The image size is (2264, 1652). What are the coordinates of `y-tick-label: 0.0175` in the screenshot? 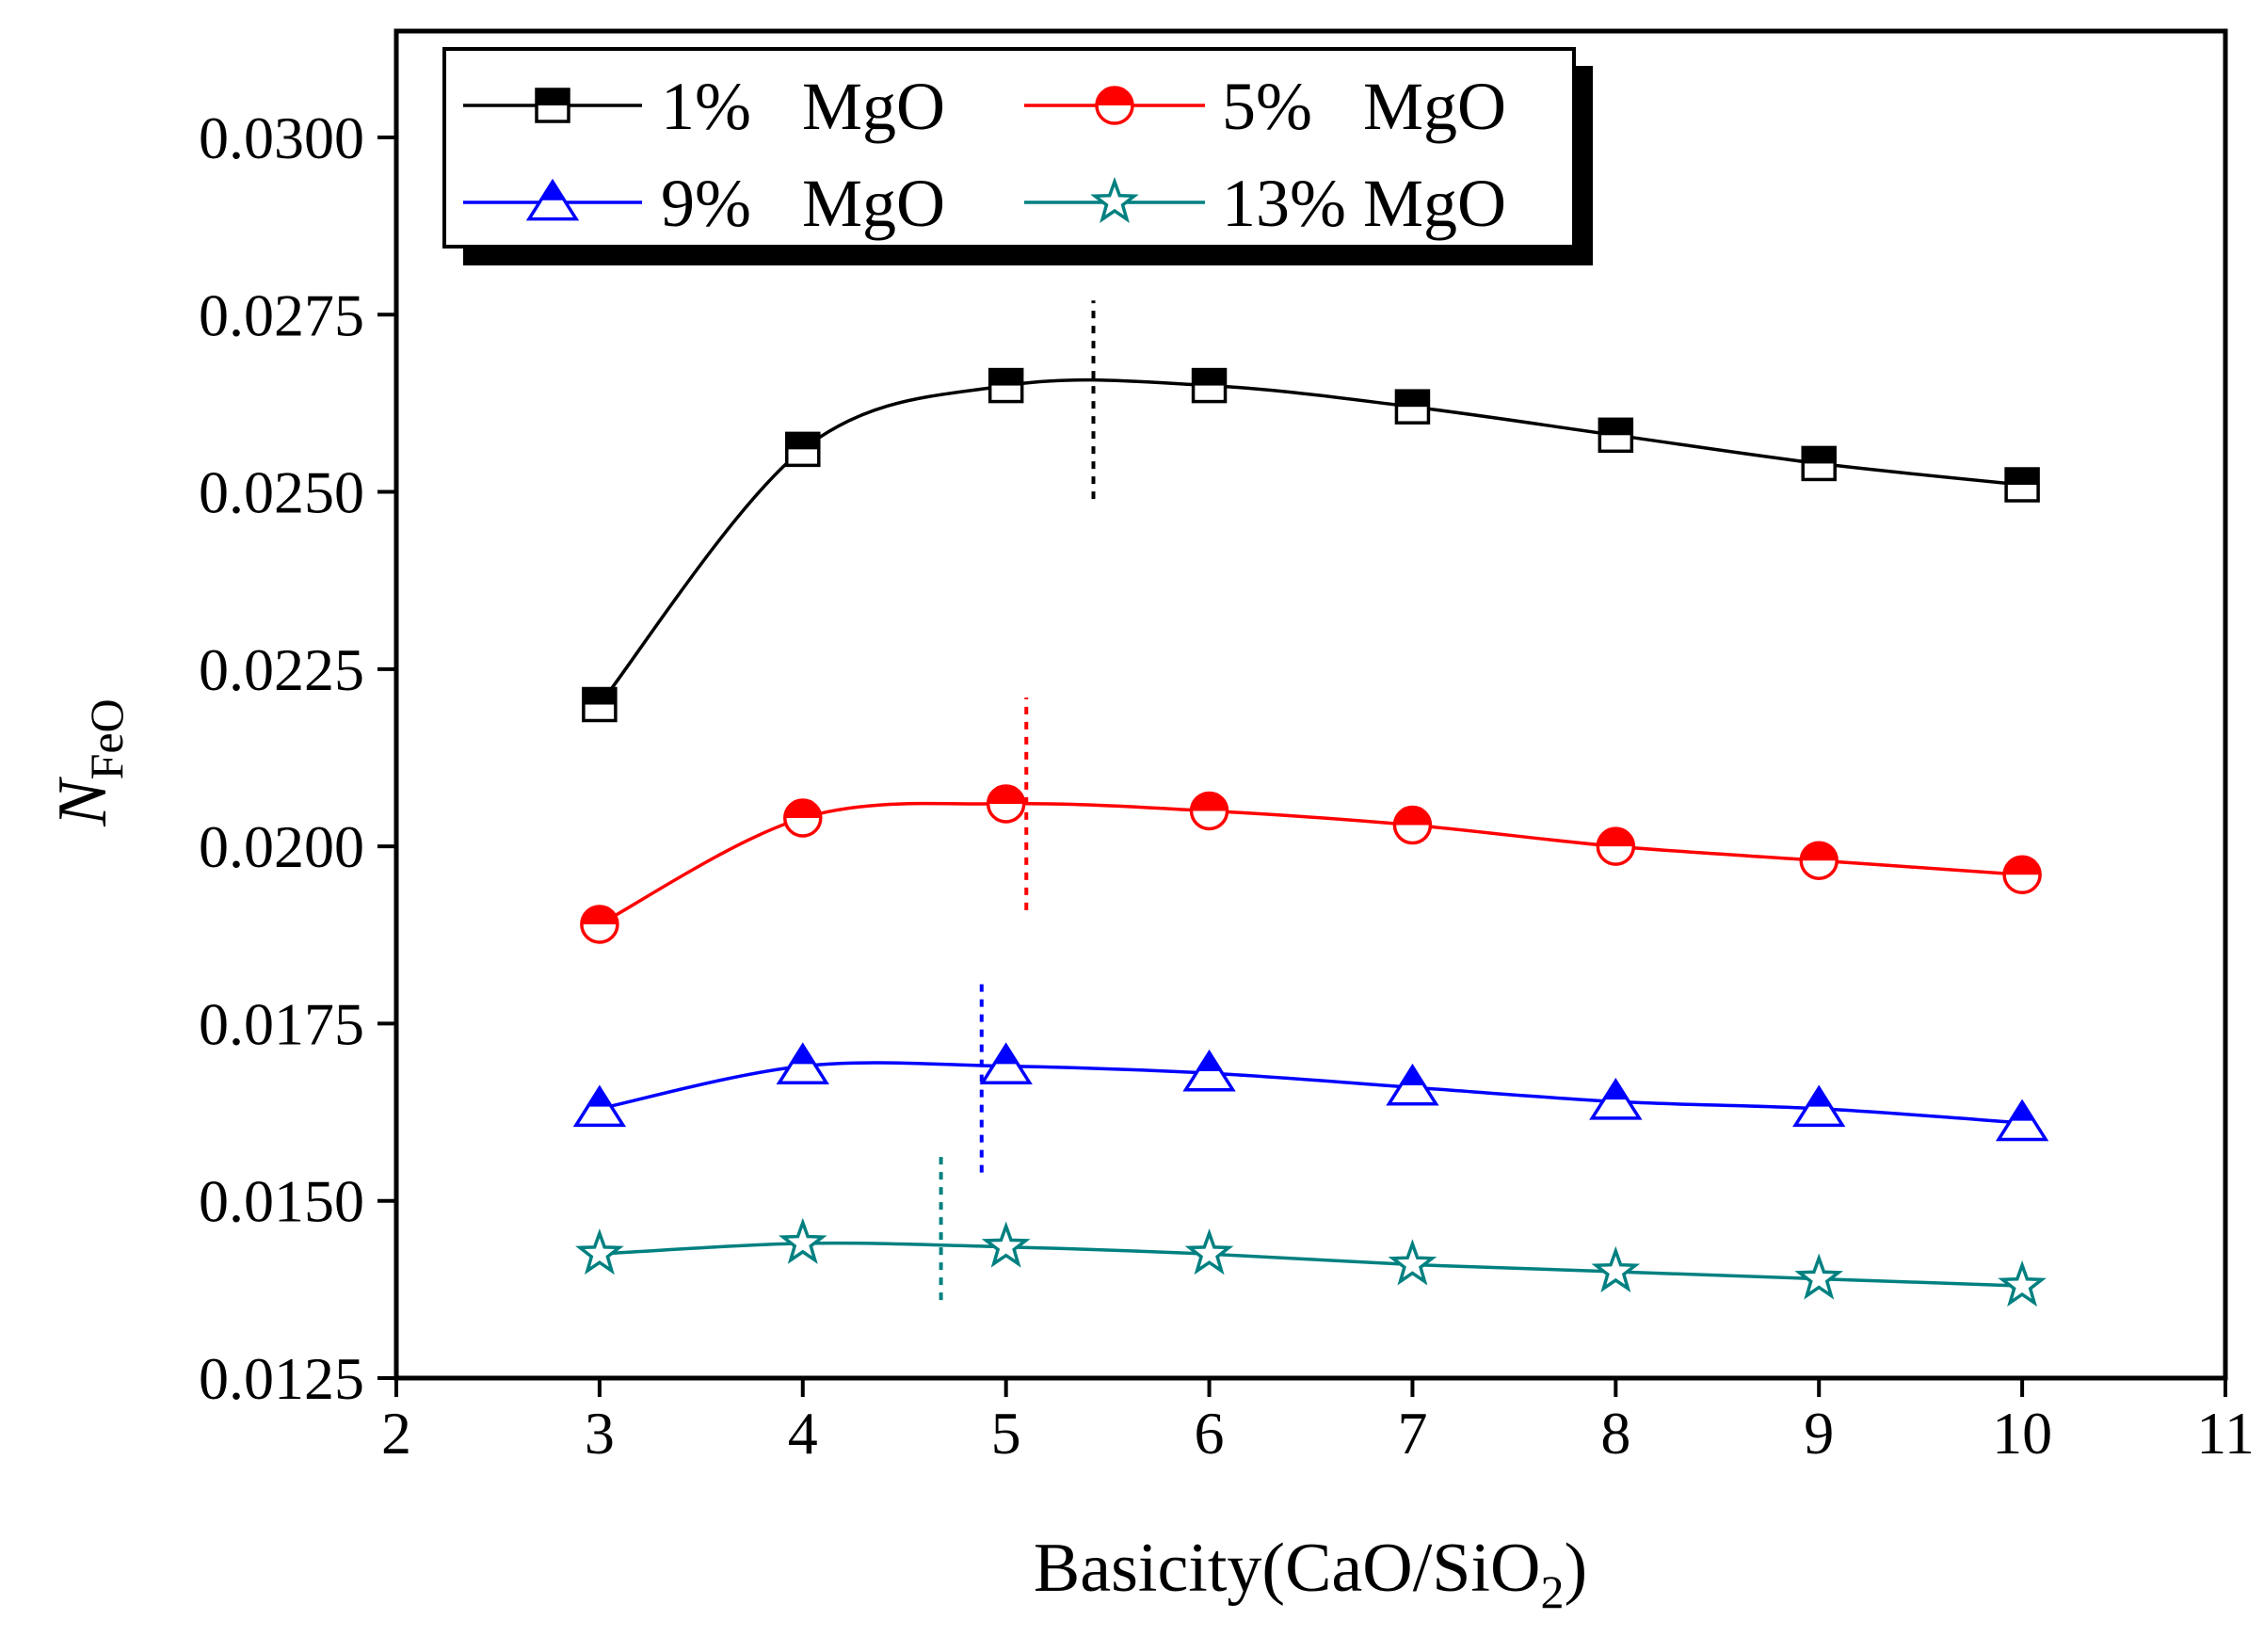 It's located at (281, 1023).